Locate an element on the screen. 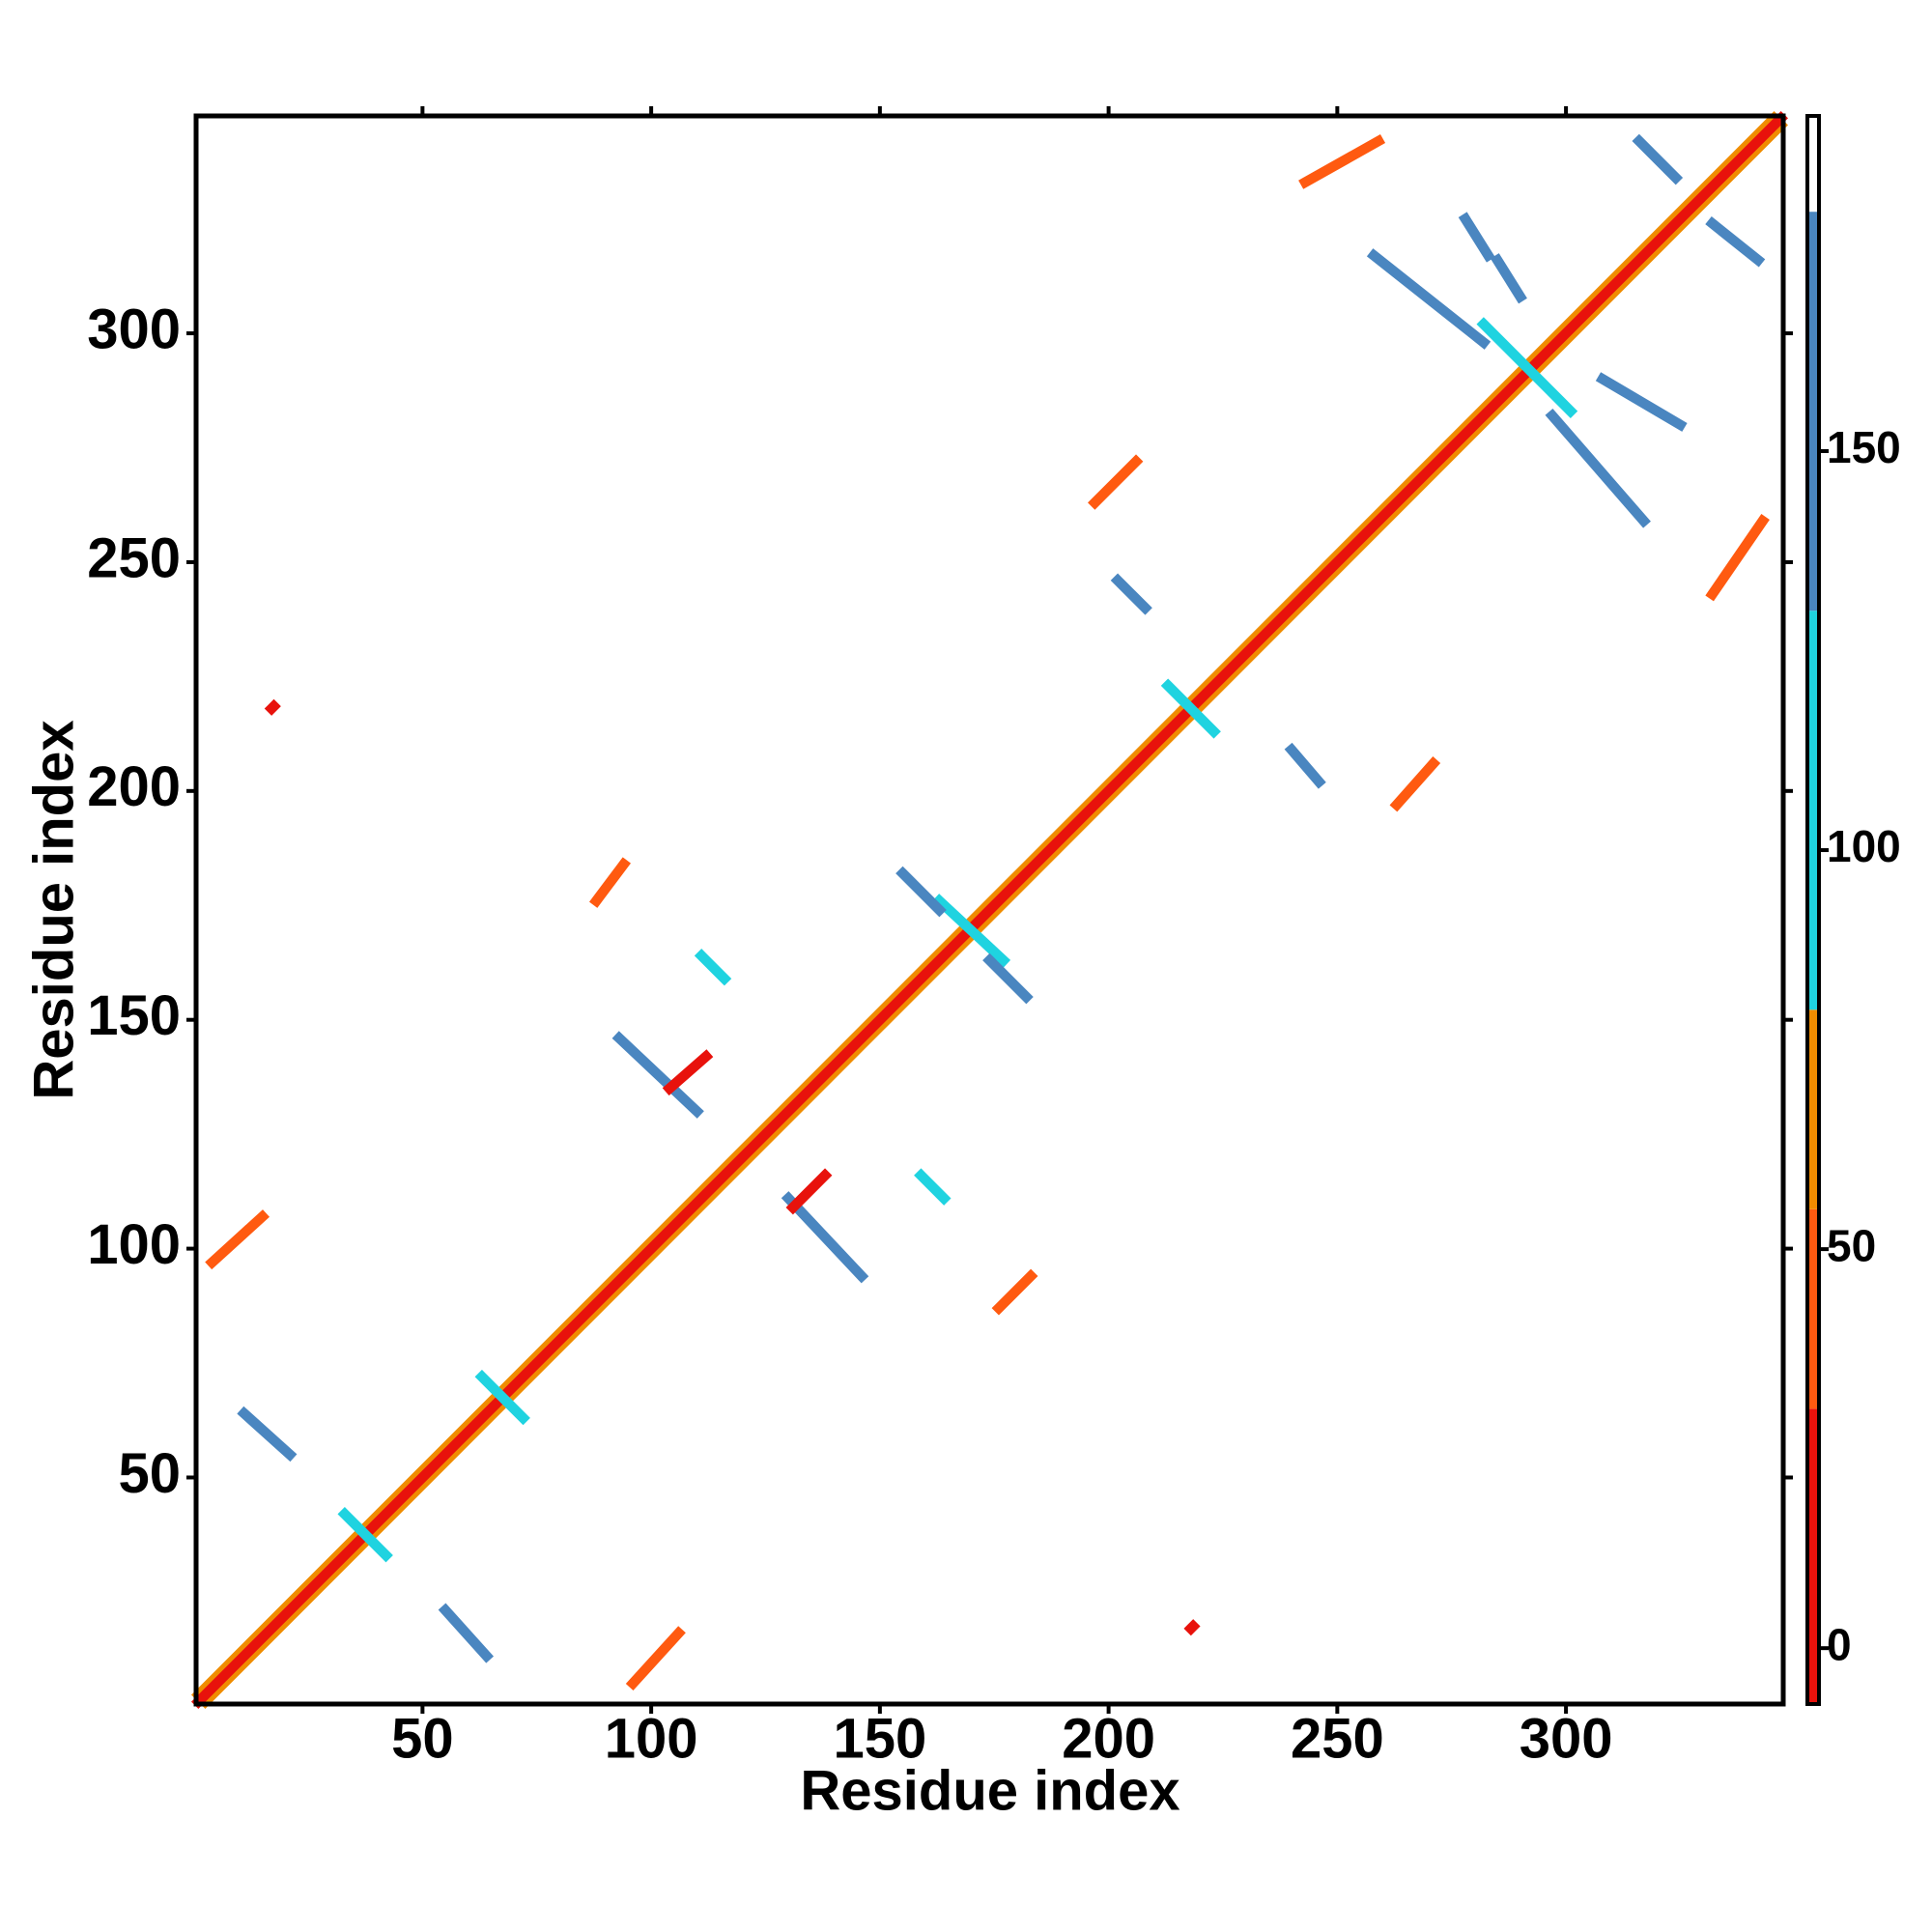 The width and height of the screenshot is (1932, 1932). y-tick-label: 200 is located at coordinates (134, 786).